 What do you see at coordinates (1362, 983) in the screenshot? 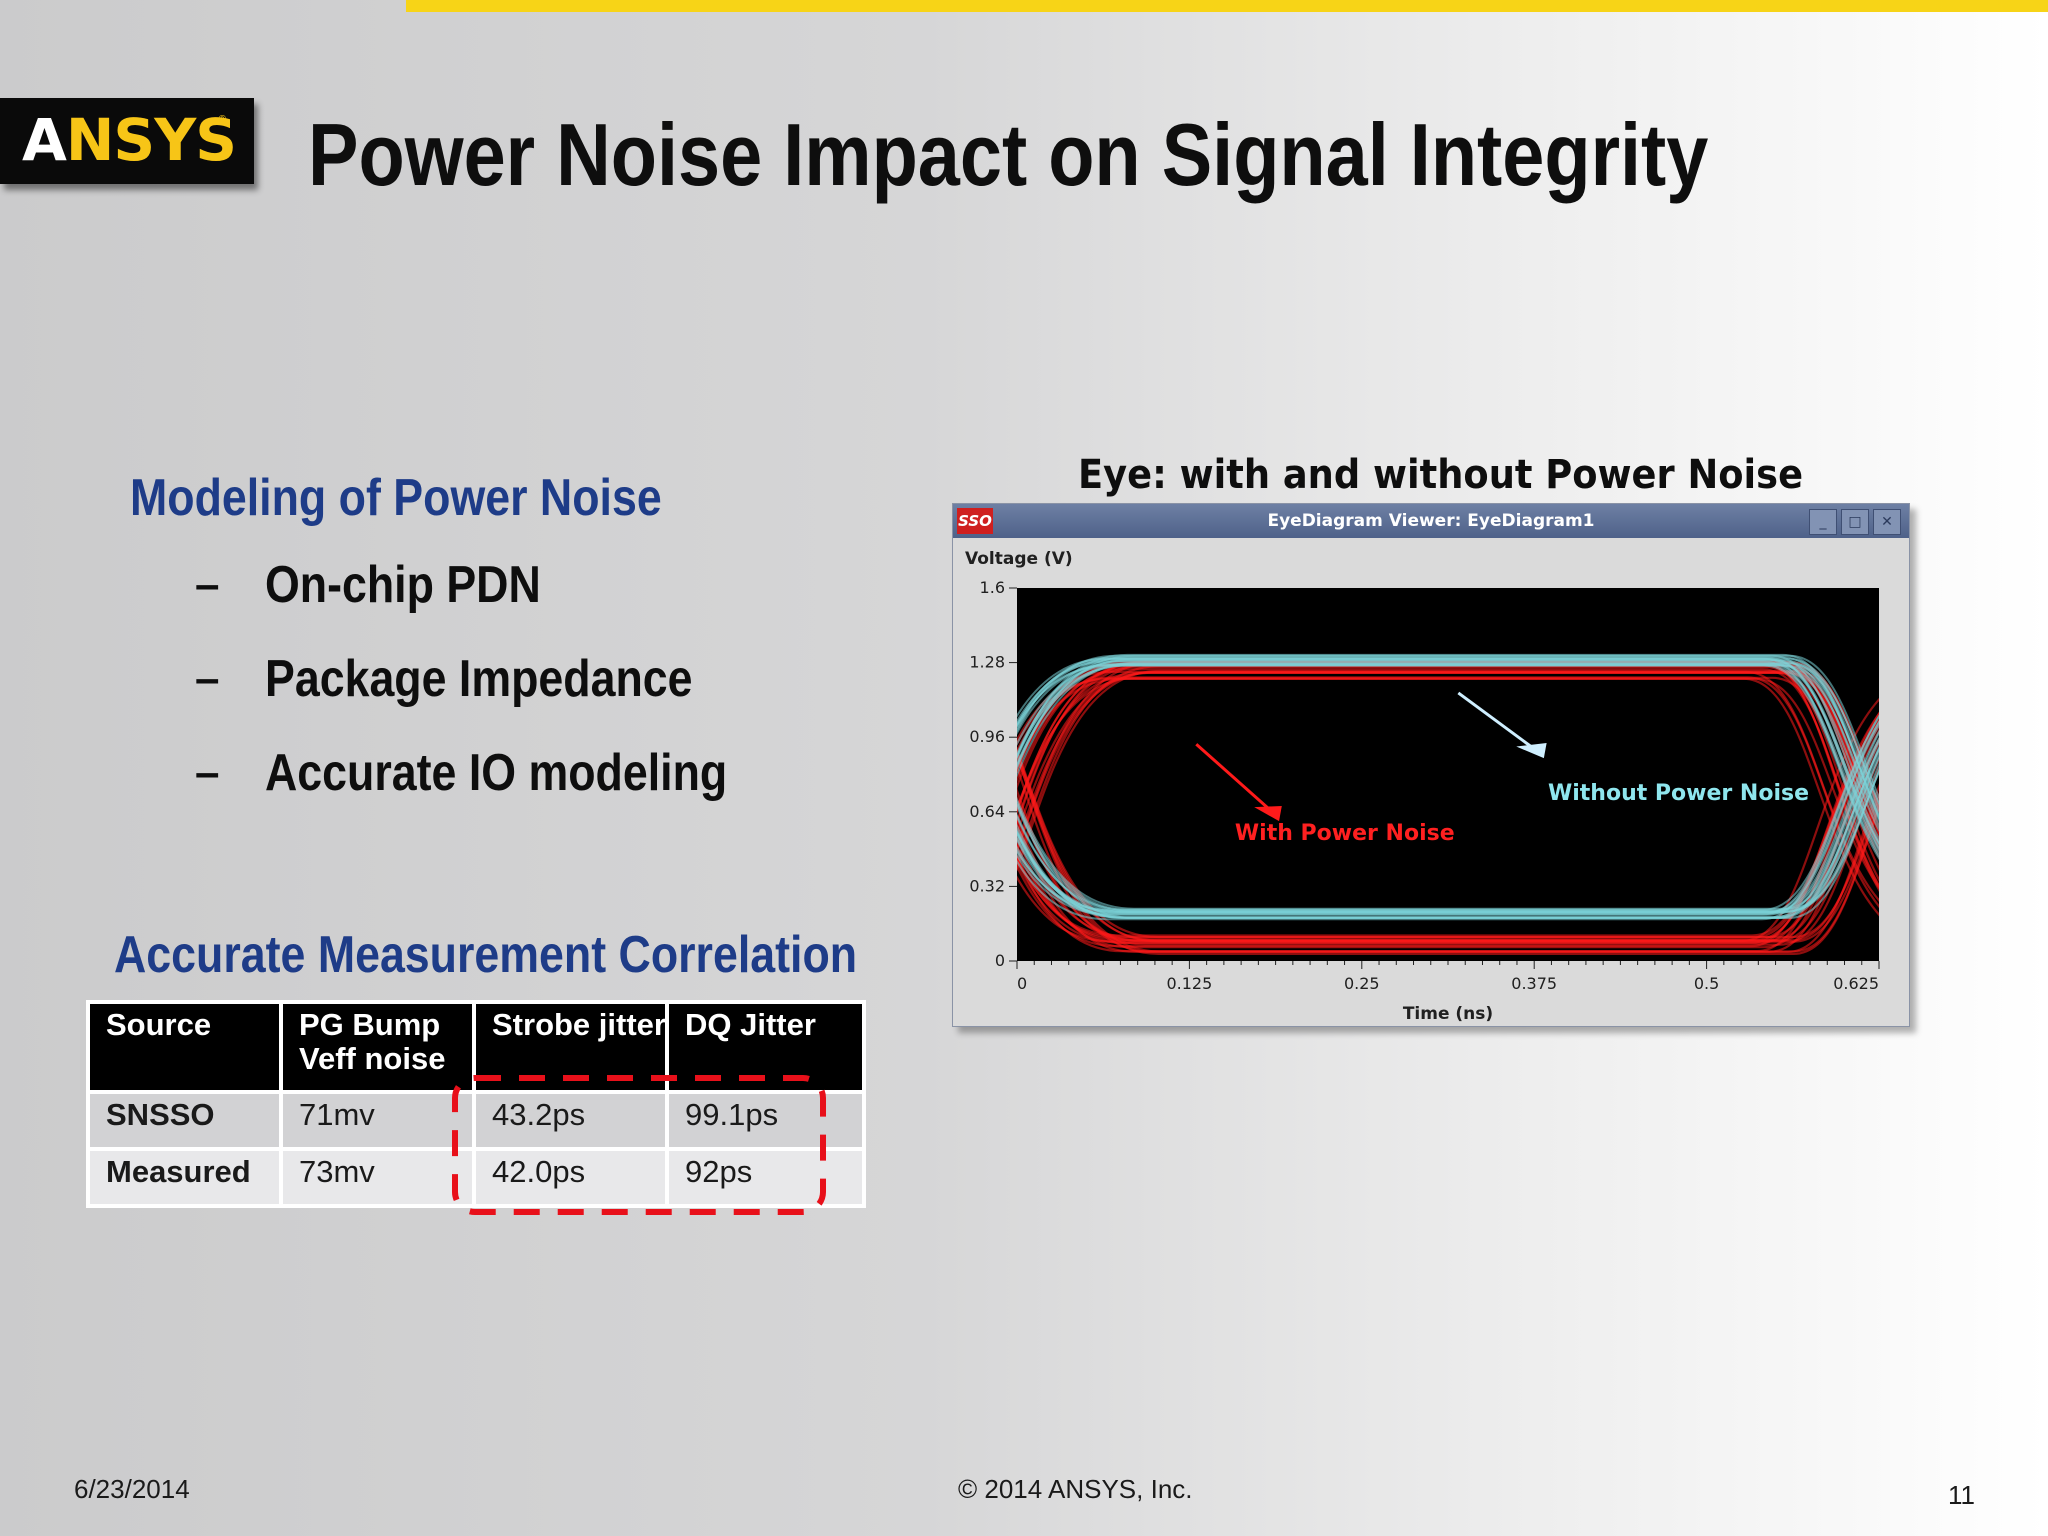
I see `x-tick-label: 0.25` at bounding box center [1362, 983].